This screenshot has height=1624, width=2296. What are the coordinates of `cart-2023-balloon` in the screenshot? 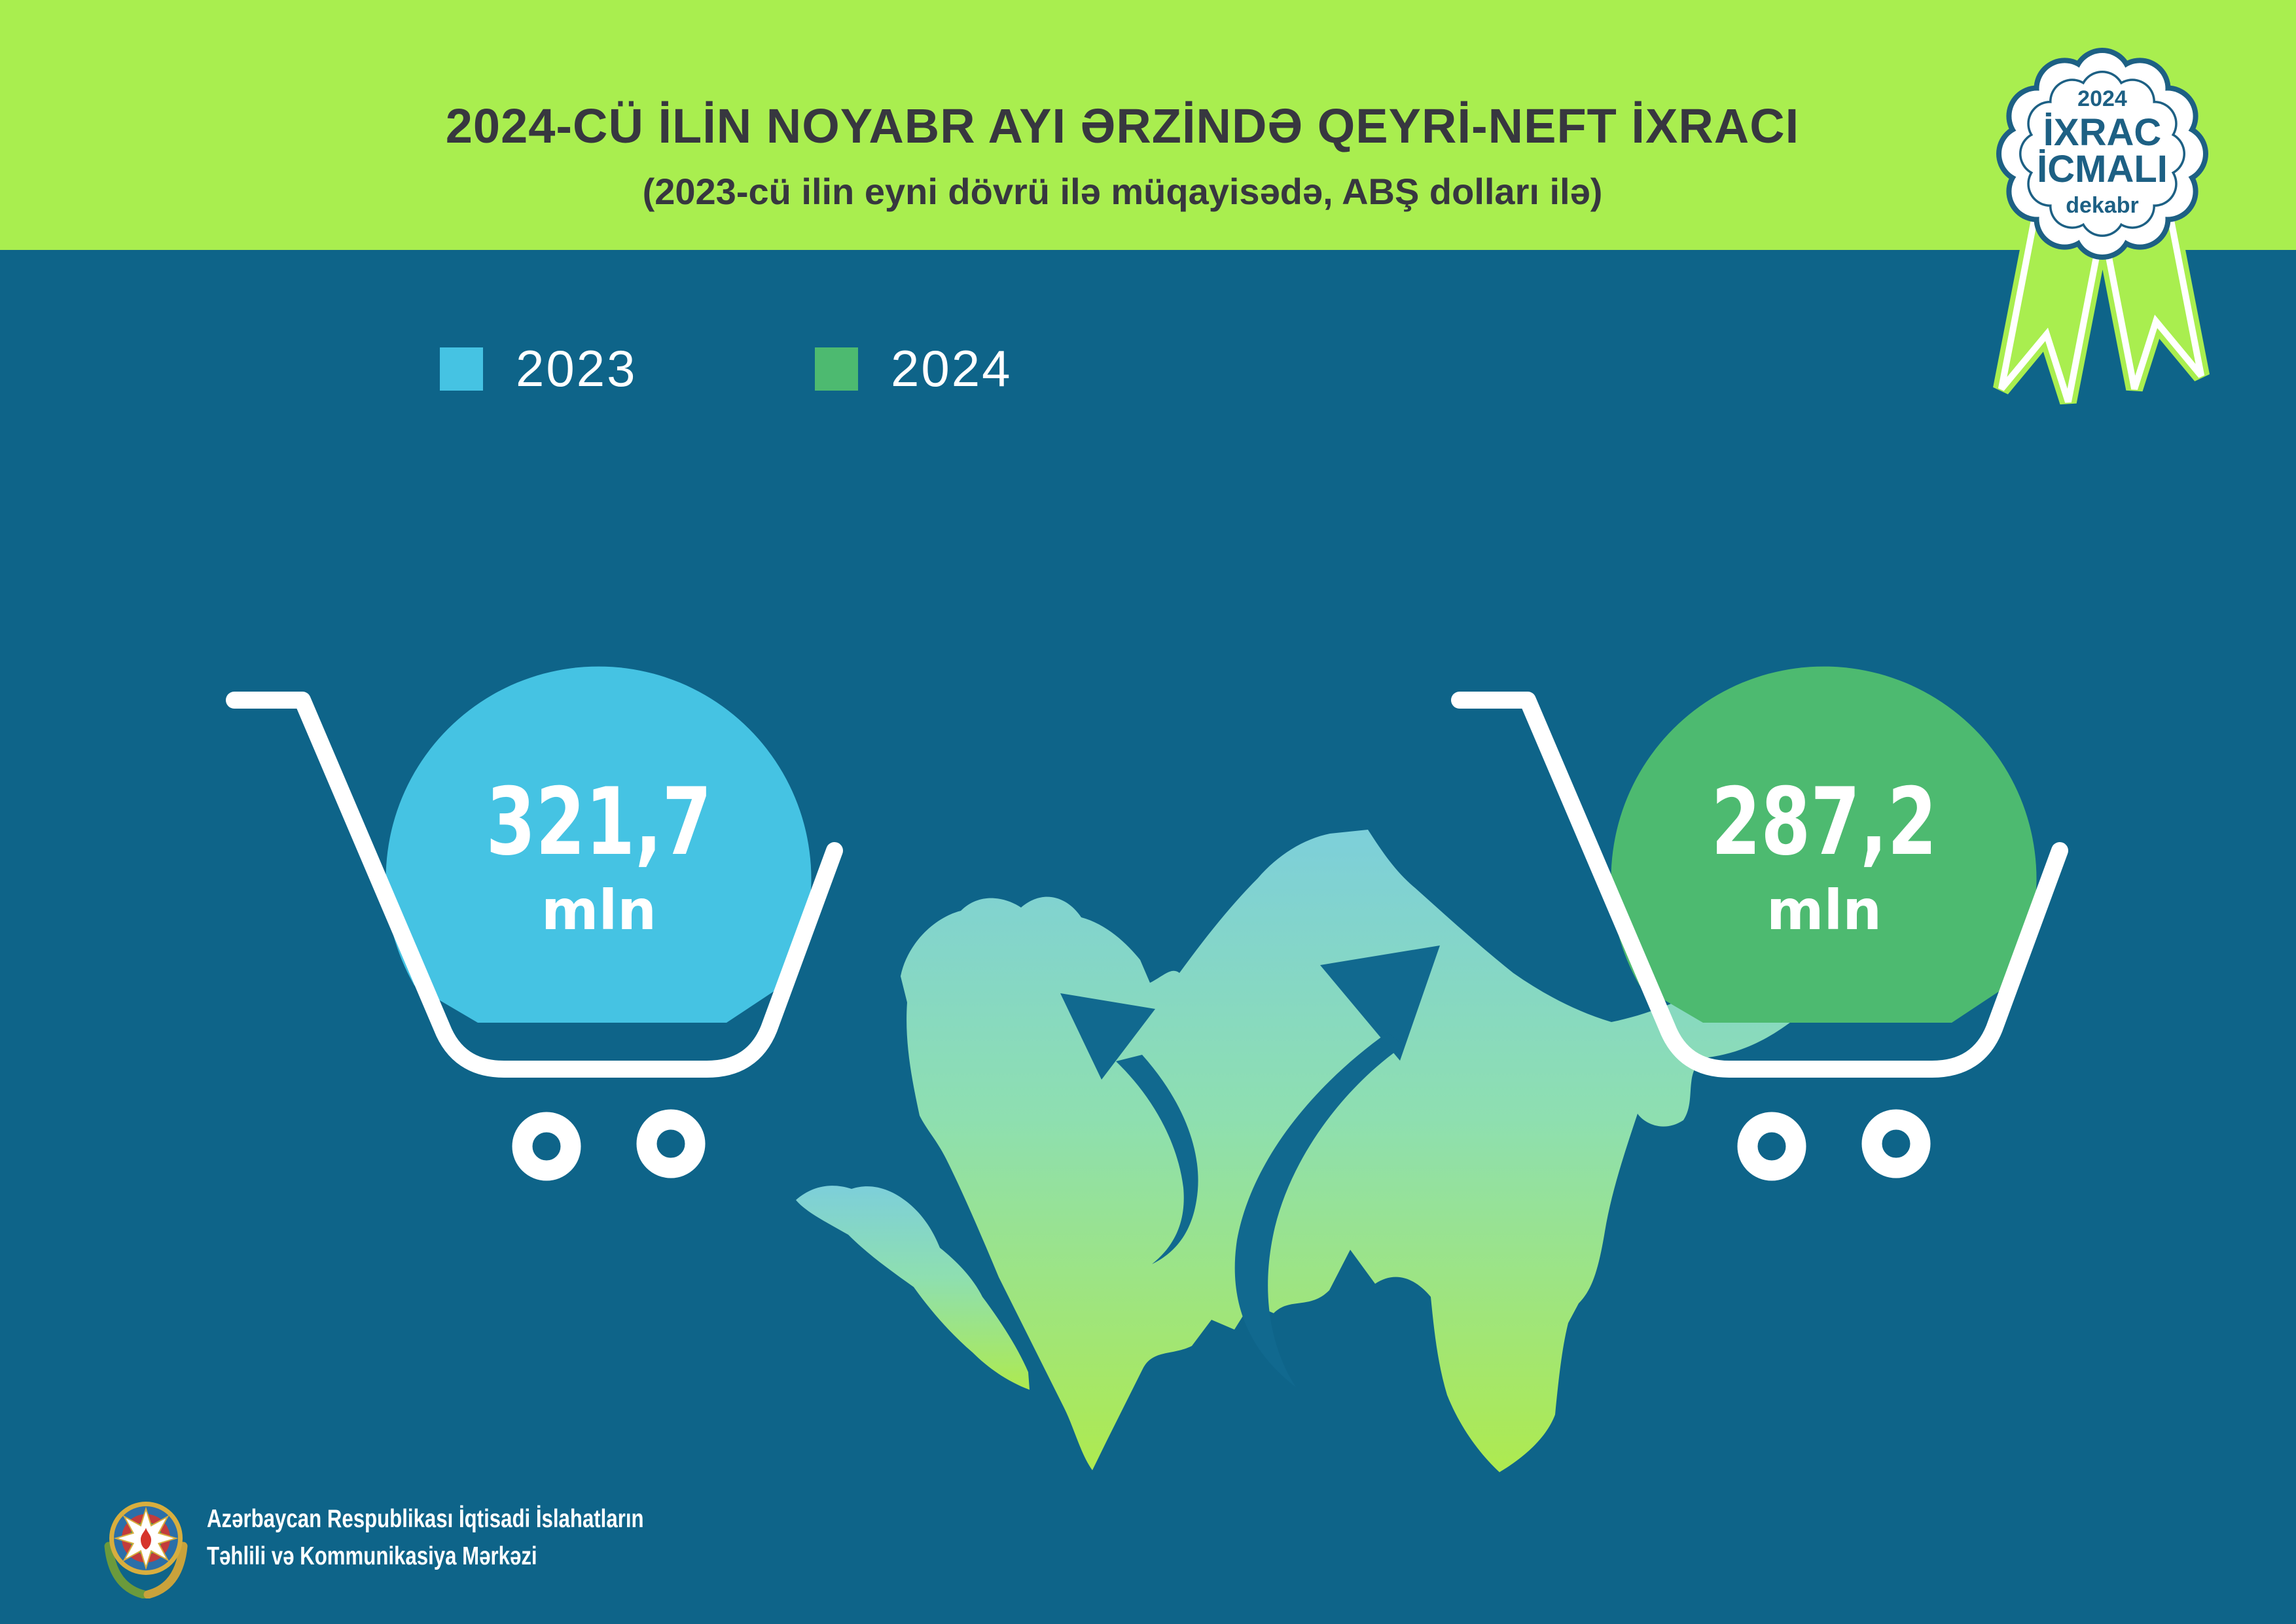 It's located at (599, 844).